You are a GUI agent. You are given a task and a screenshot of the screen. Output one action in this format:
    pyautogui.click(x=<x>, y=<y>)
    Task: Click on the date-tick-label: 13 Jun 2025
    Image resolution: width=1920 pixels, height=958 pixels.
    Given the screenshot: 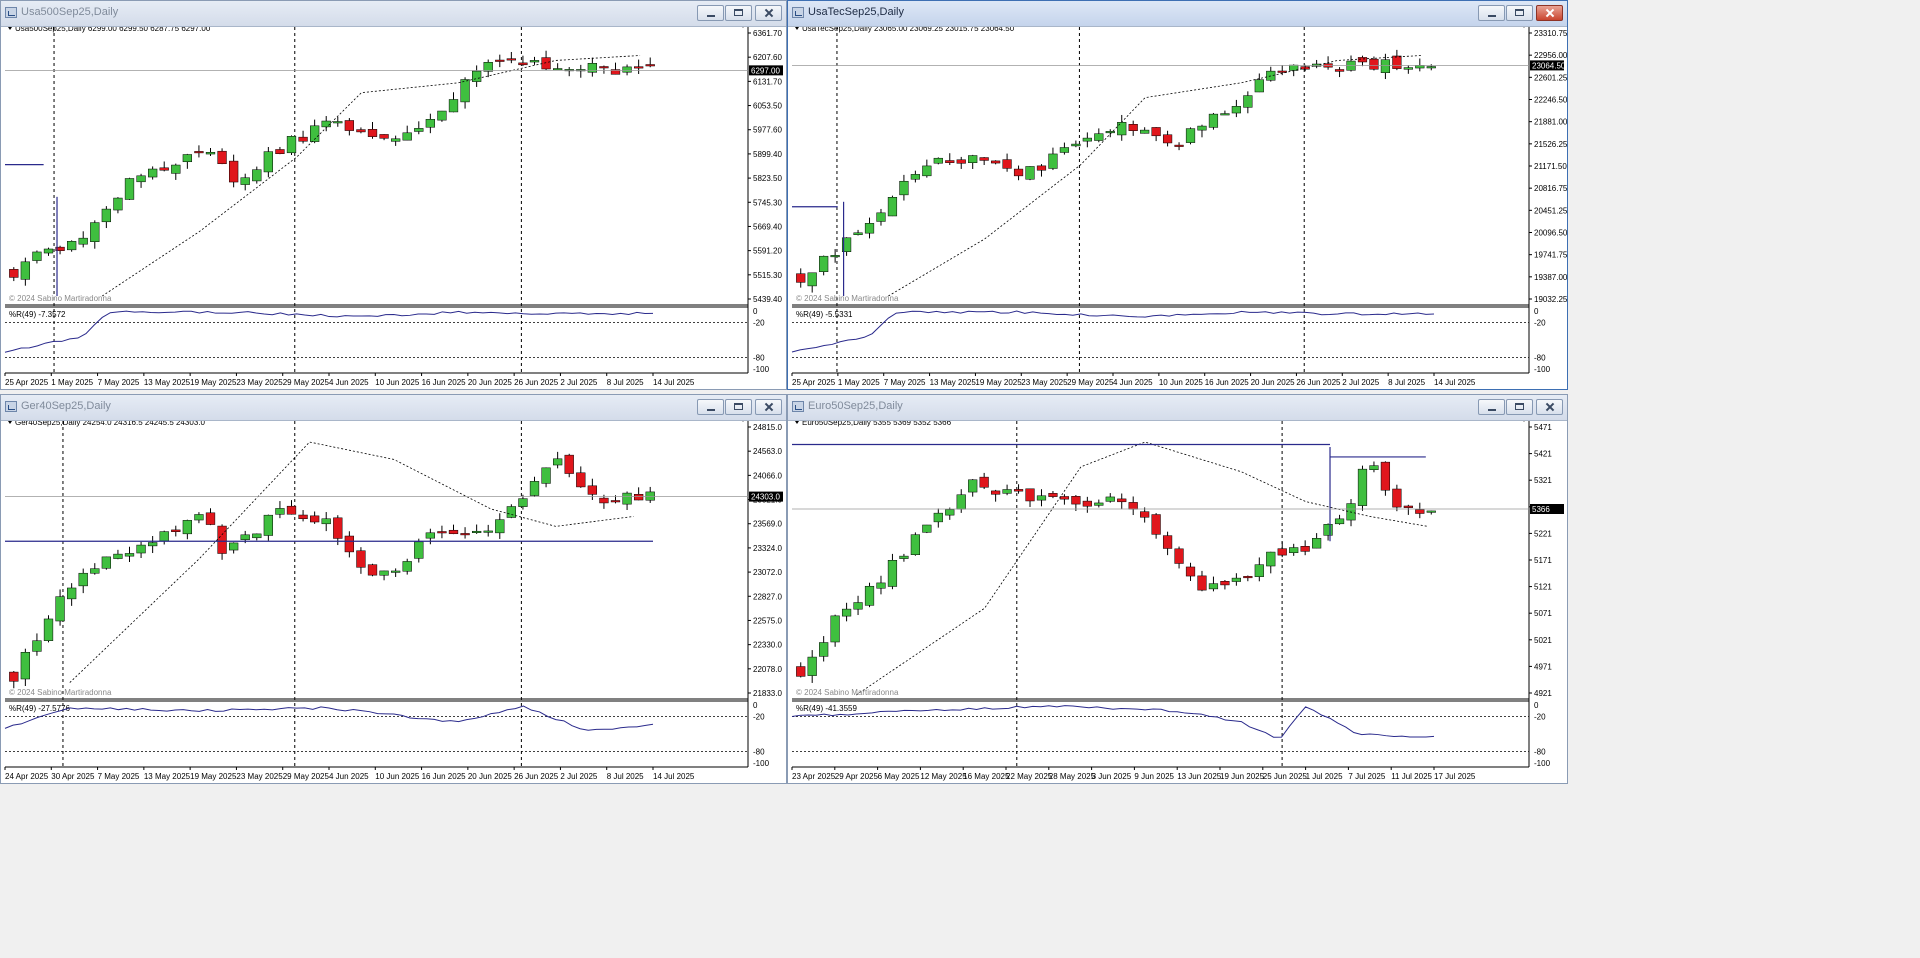 What is the action you would take?
    pyautogui.click(x=1199, y=776)
    